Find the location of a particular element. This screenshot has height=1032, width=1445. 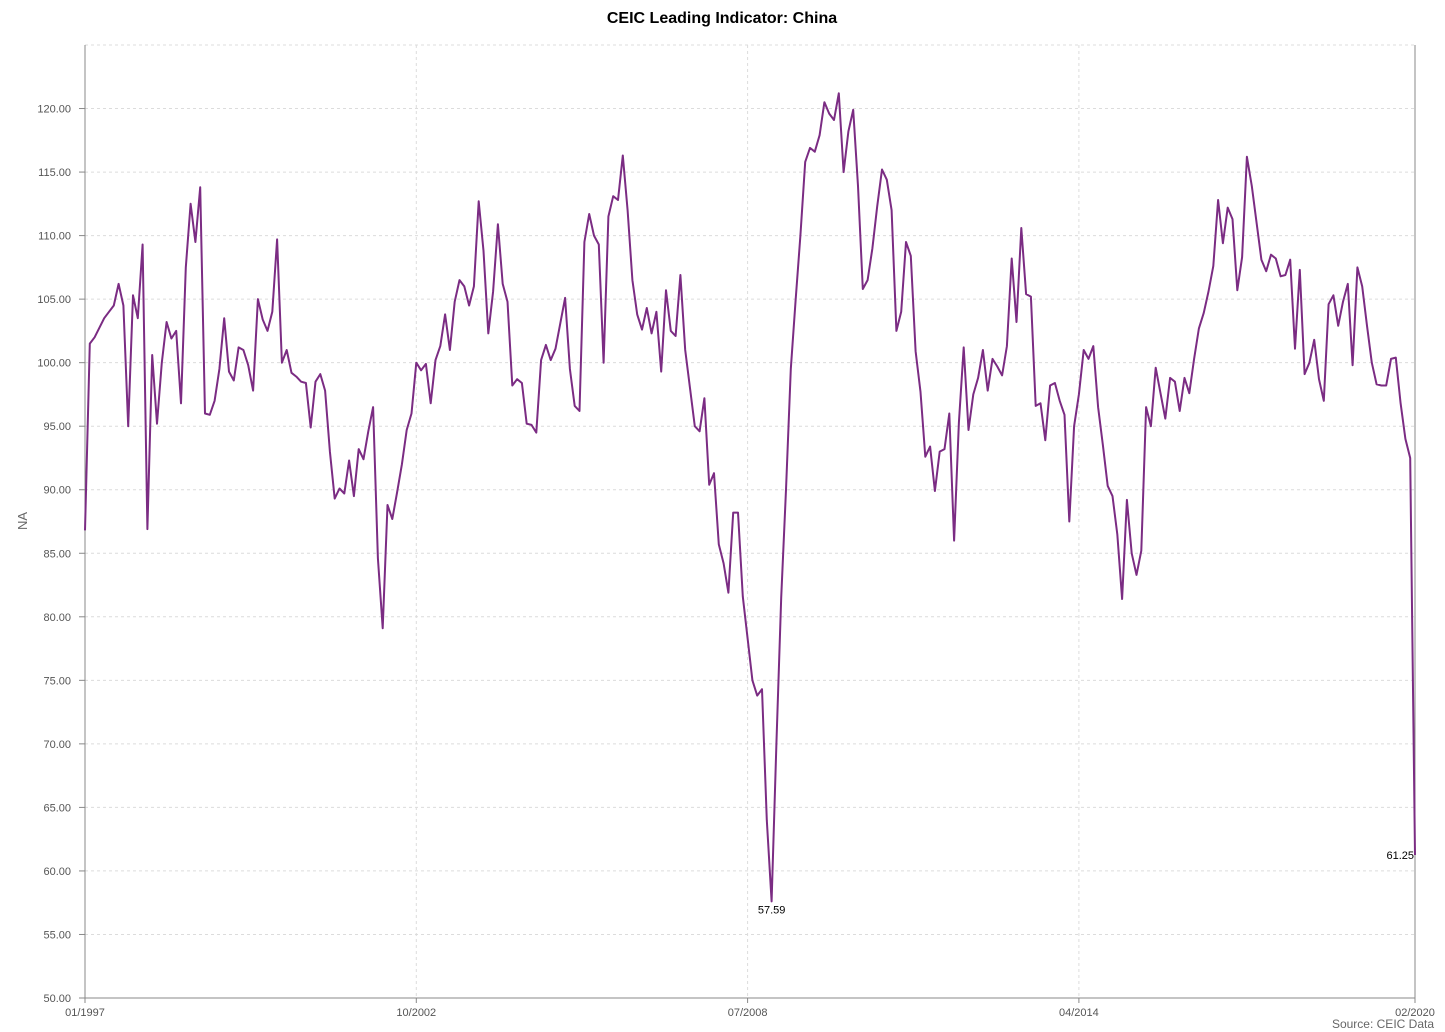

y-tick-label: 110.00 is located at coordinates (54, 237).